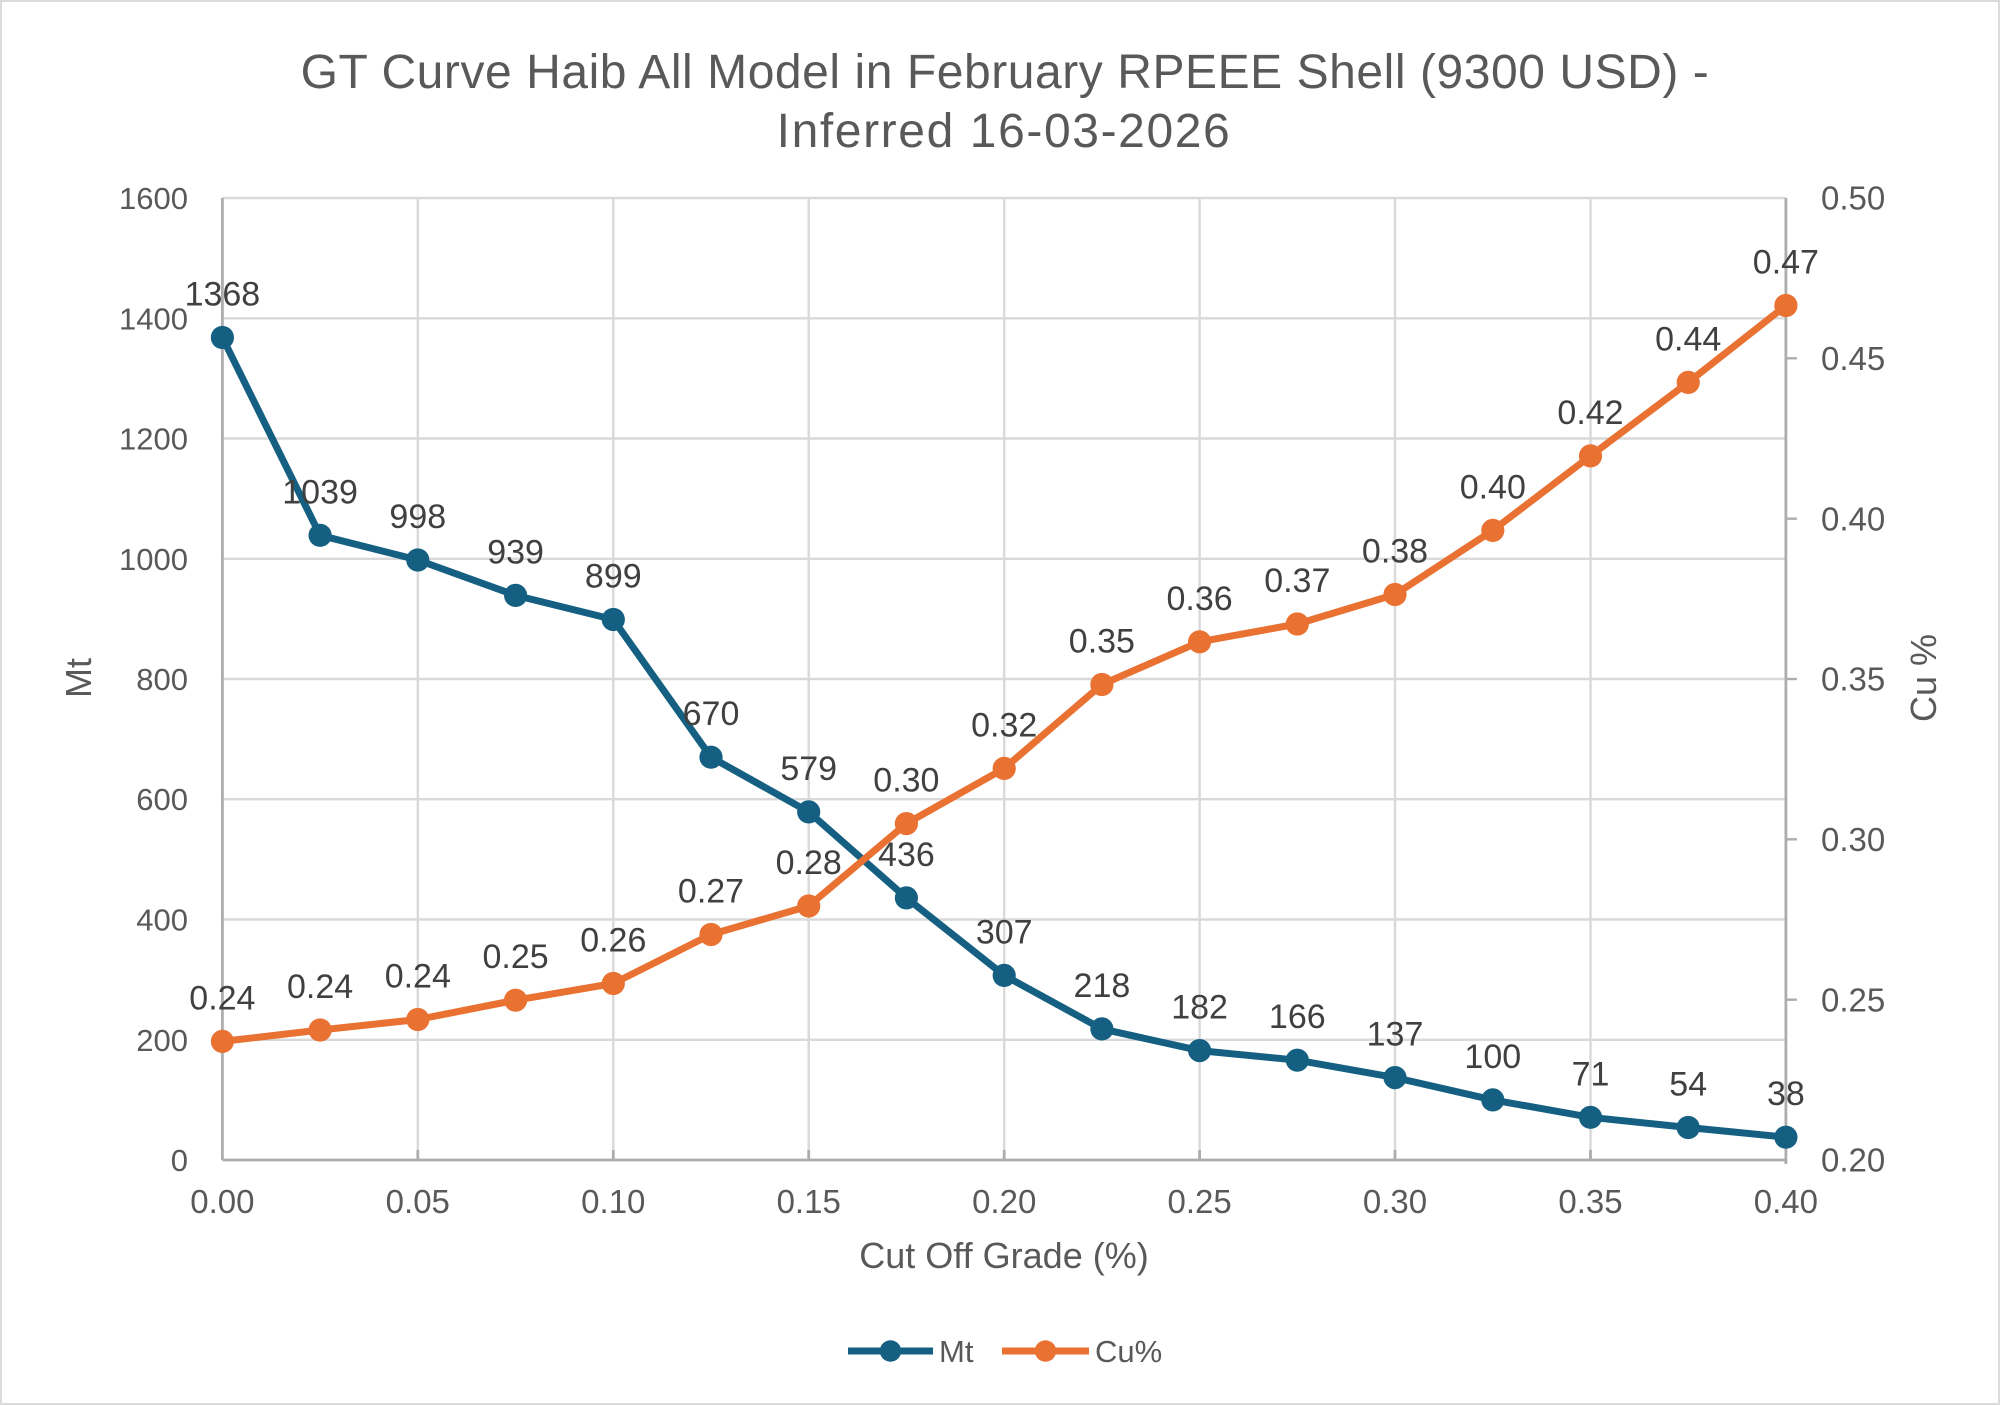 This screenshot has height=1405, width=2000. Describe the element at coordinates (1004, 725) in the screenshot. I see `svg-text: 0.32` at that location.